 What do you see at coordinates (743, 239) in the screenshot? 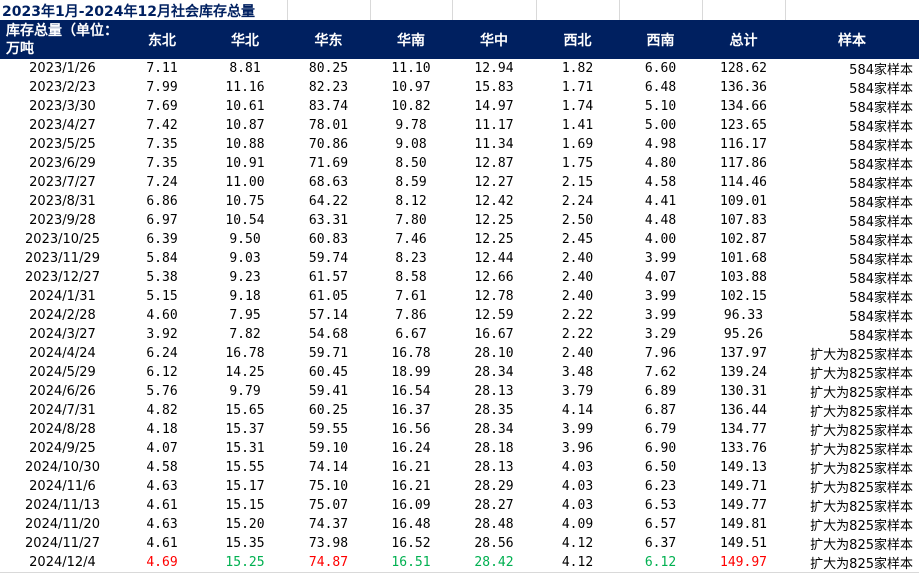
I see `total-cell: 102.87` at bounding box center [743, 239].